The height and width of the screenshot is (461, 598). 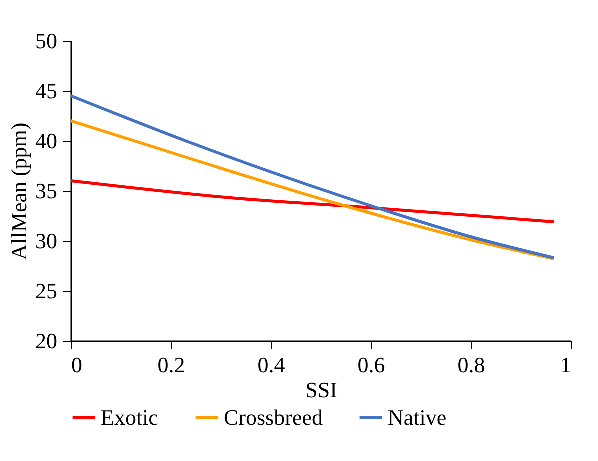 I want to click on y-tick-label: 40, so click(x=47, y=141).